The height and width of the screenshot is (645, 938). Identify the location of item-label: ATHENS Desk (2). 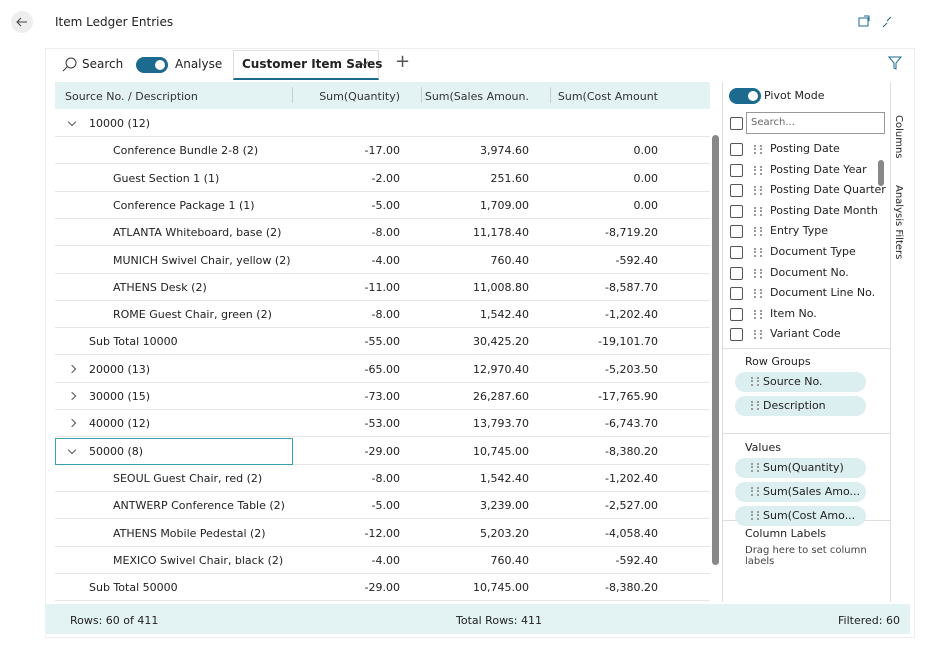
(160, 287).